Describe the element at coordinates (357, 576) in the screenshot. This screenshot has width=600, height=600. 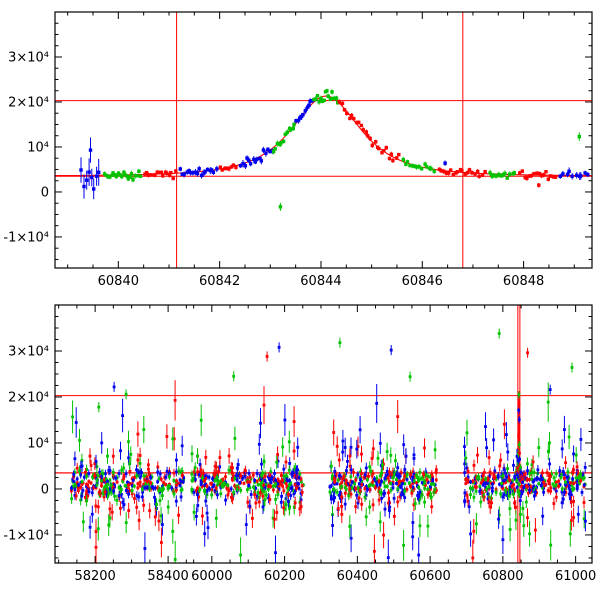
I see `x-tick-label: 60400` at that location.